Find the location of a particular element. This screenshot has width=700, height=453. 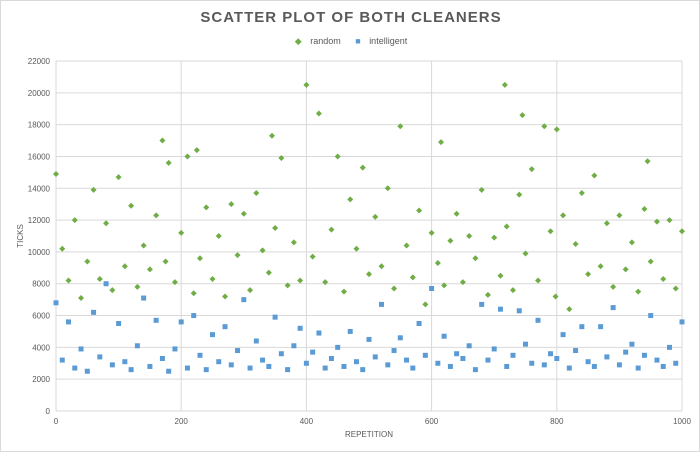

chart-title: SCATTER PLOT OF BOTH CLEANERS is located at coordinates (351, 17).